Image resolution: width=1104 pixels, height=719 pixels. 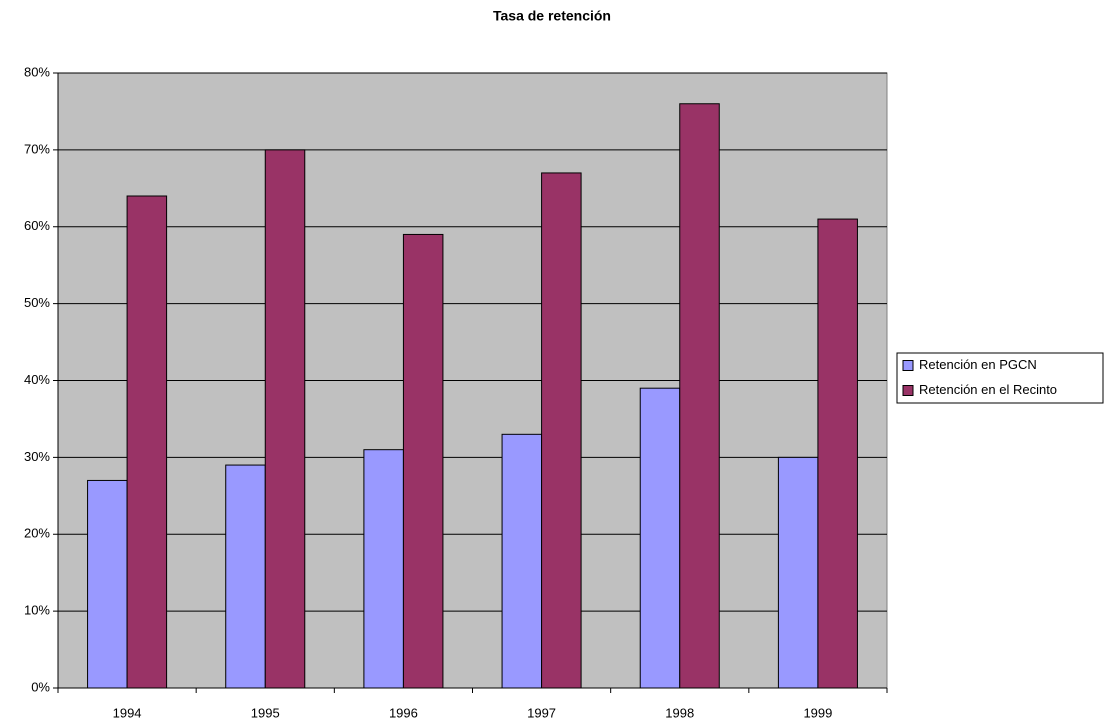 I want to click on x-tick-label: 1994, so click(x=127, y=712).